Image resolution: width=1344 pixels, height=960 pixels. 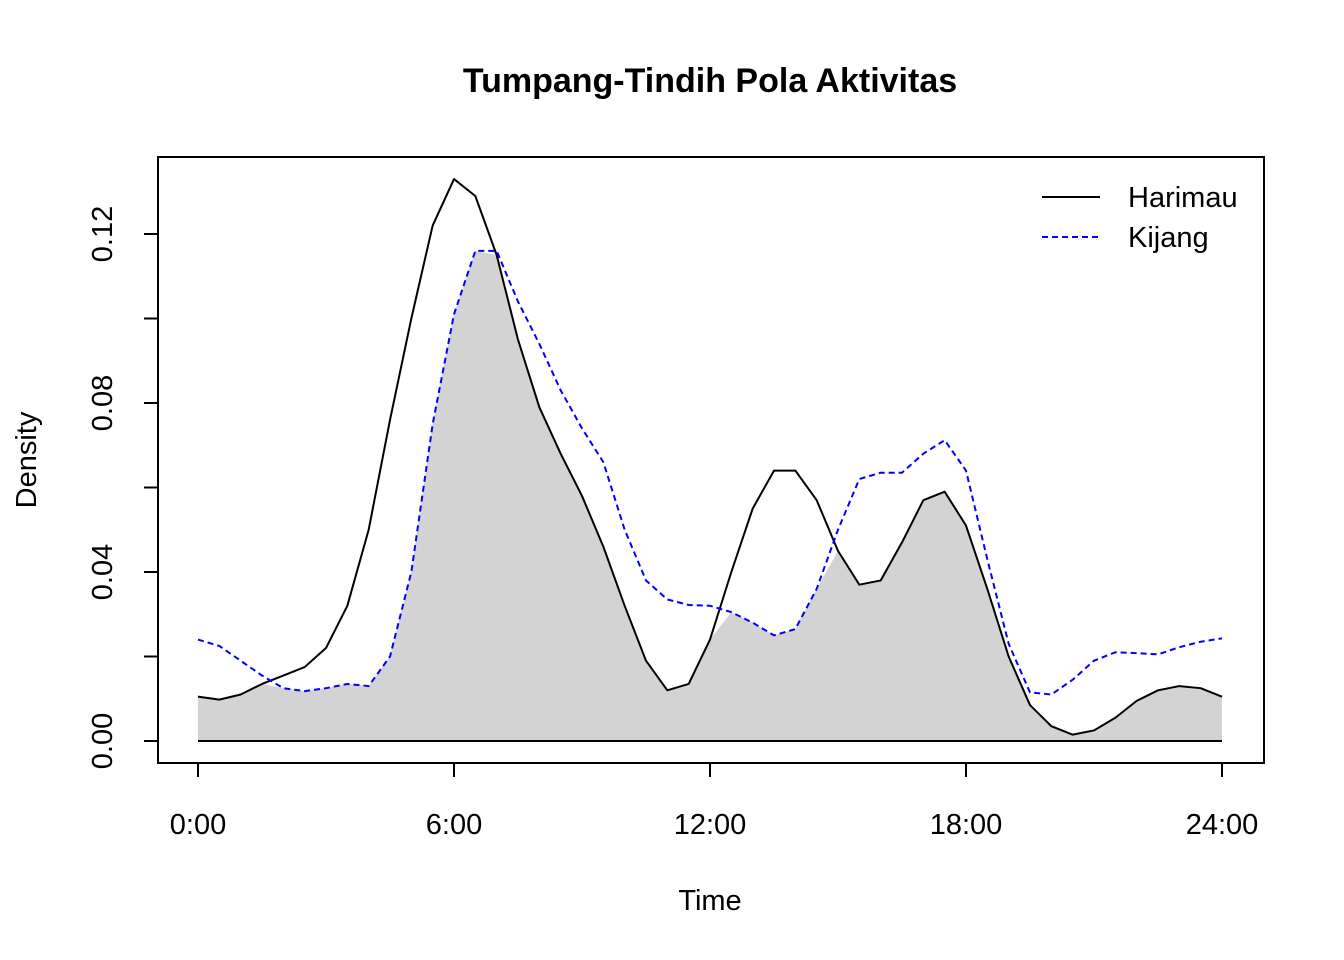 What do you see at coordinates (1183, 198) in the screenshot?
I see `legend-label-harimau: Harimau` at bounding box center [1183, 198].